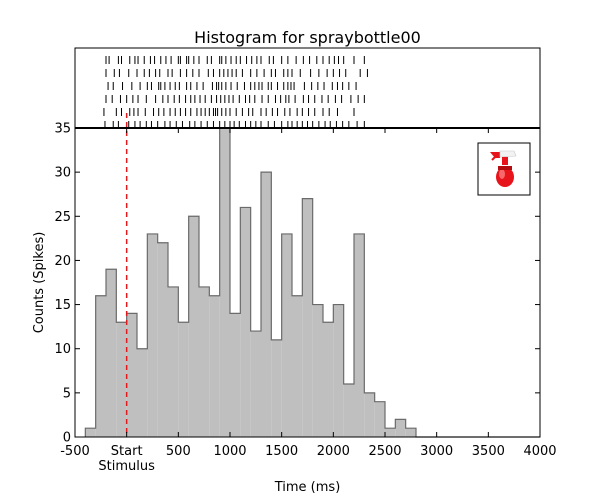  What do you see at coordinates (281, 451) in the screenshot?
I see `x-tick-label: 1500` at bounding box center [281, 451].